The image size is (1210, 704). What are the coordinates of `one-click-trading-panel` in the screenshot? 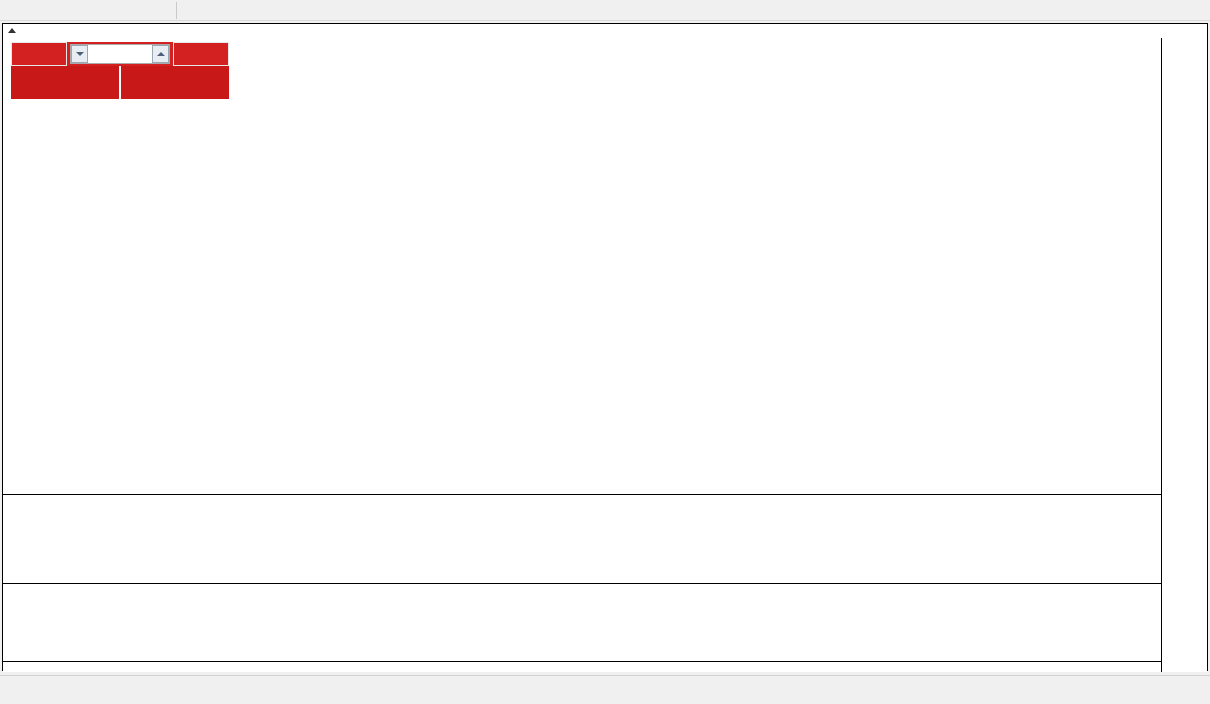 It's located at (120, 70).